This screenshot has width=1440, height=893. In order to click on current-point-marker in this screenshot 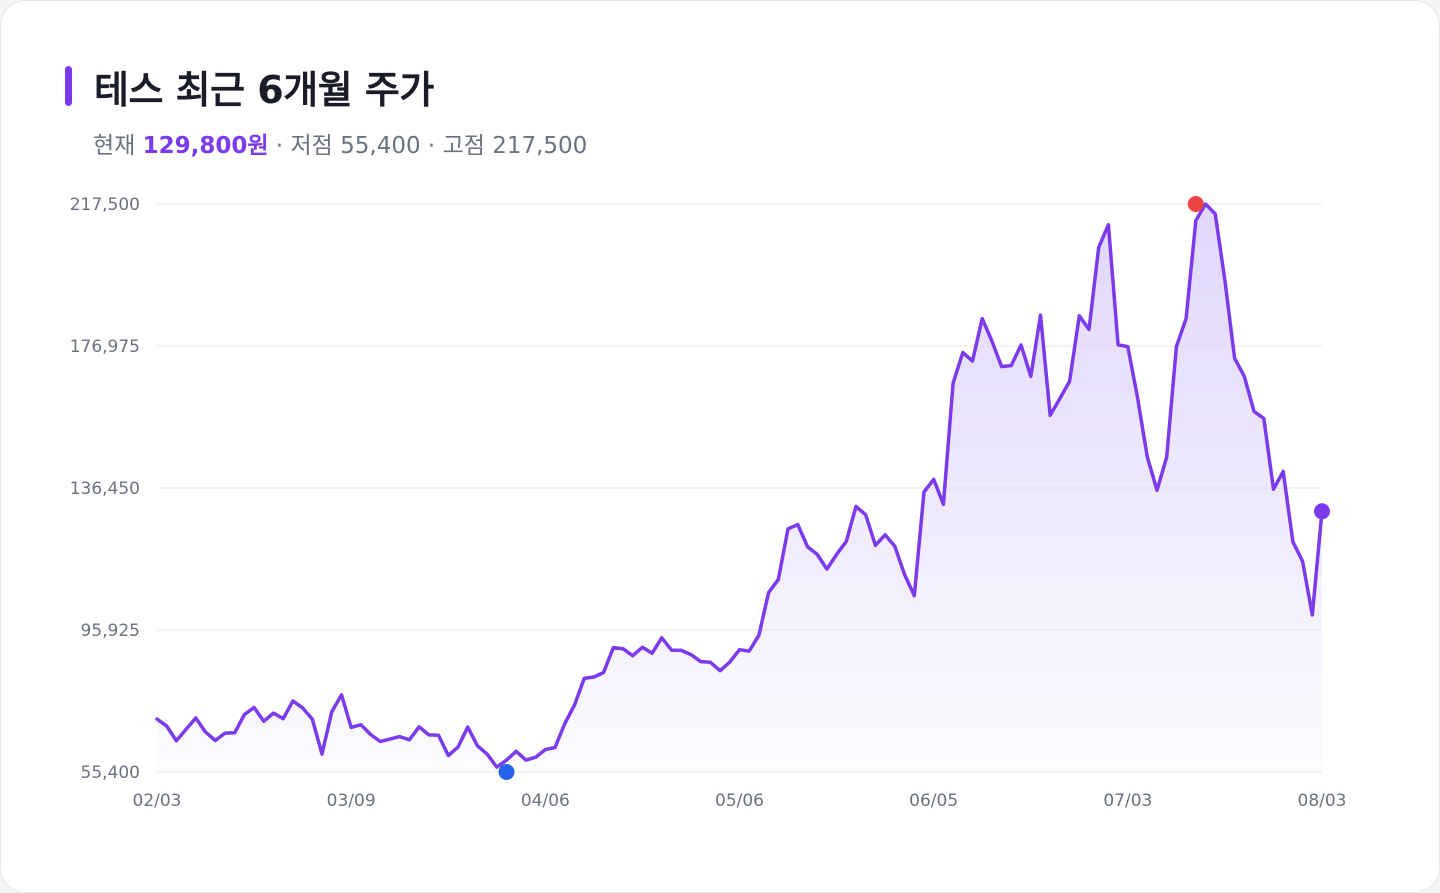, I will do `click(1322, 511)`.